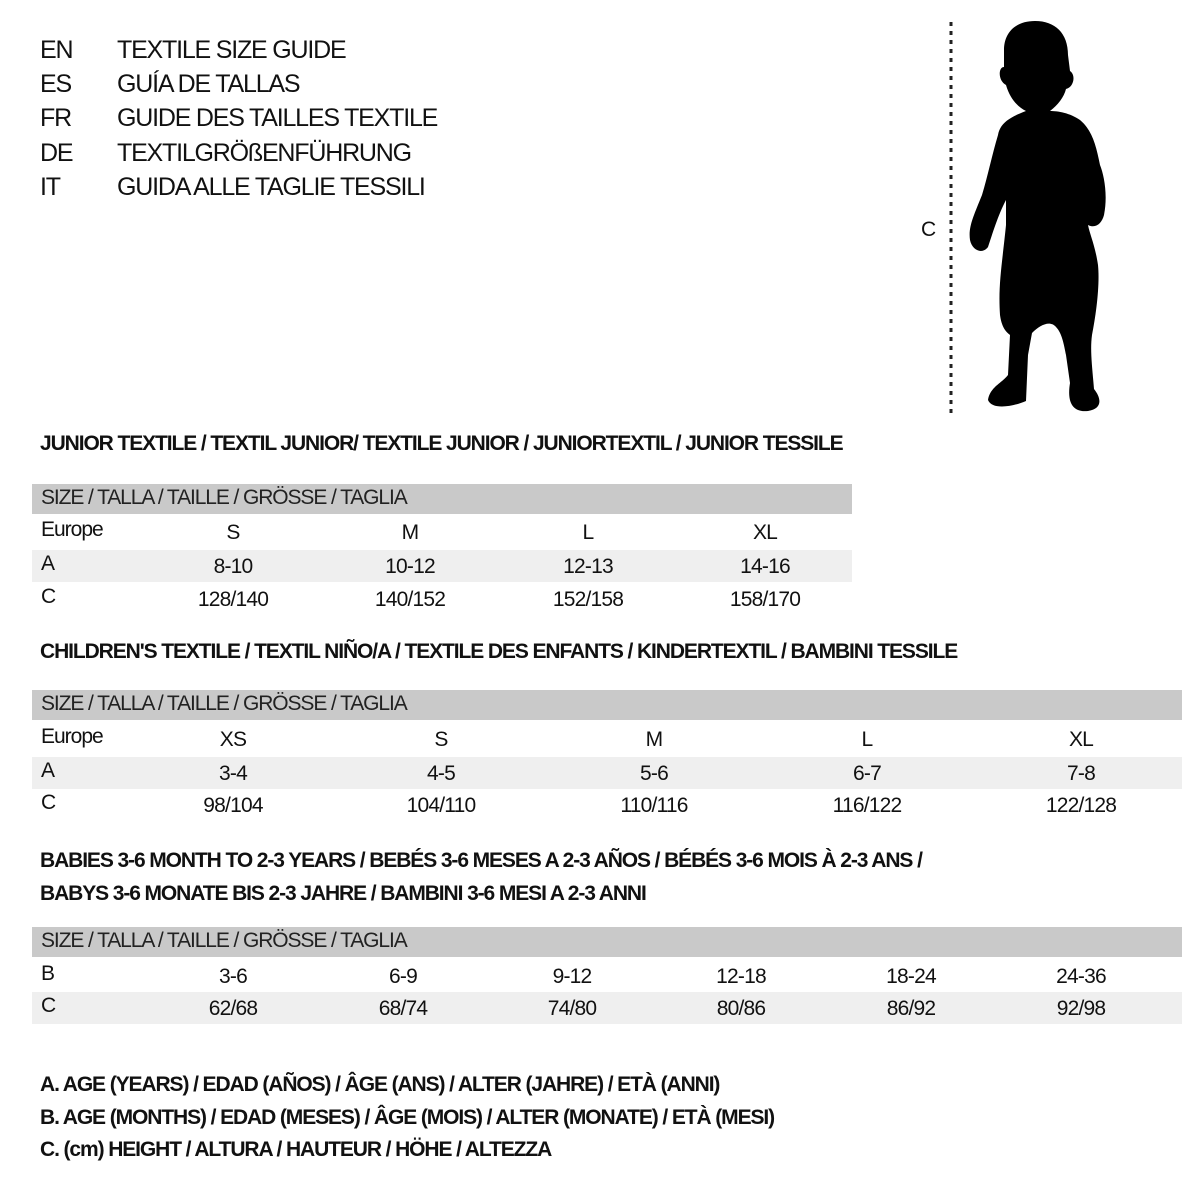 The width and height of the screenshot is (1200, 1200). I want to click on table-cell: 128/140, so click(233, 599).